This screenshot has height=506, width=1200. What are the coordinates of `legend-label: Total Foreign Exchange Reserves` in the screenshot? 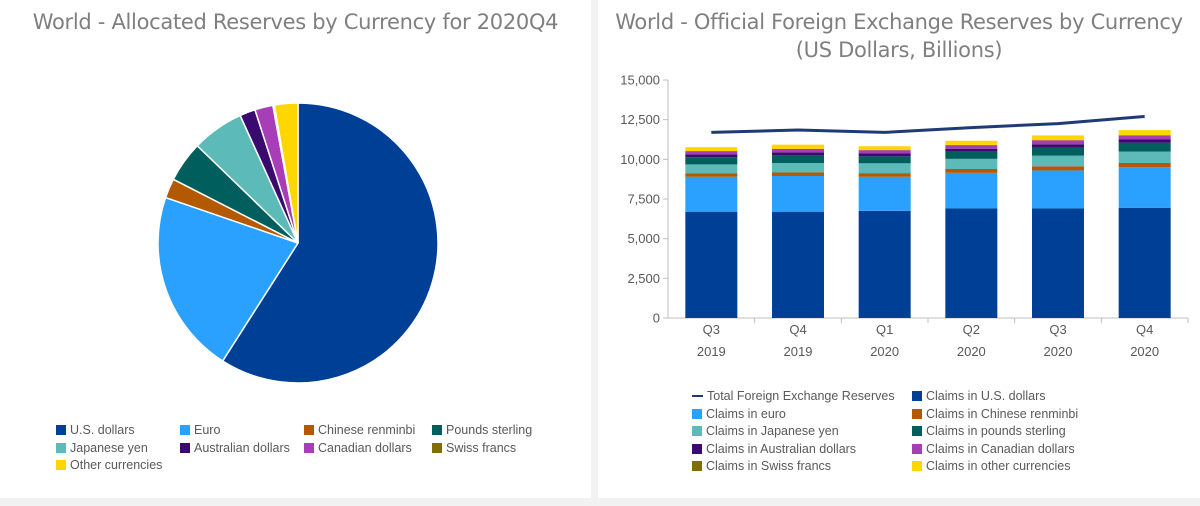 It's located at (801, 396).